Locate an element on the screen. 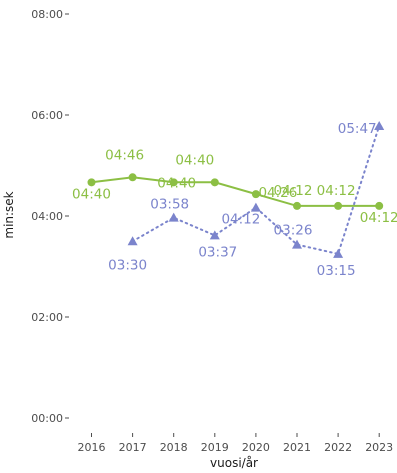 The height and width of the screenshot is (473, 397). data-label: 03:30 is located at coordinates (127, 265).